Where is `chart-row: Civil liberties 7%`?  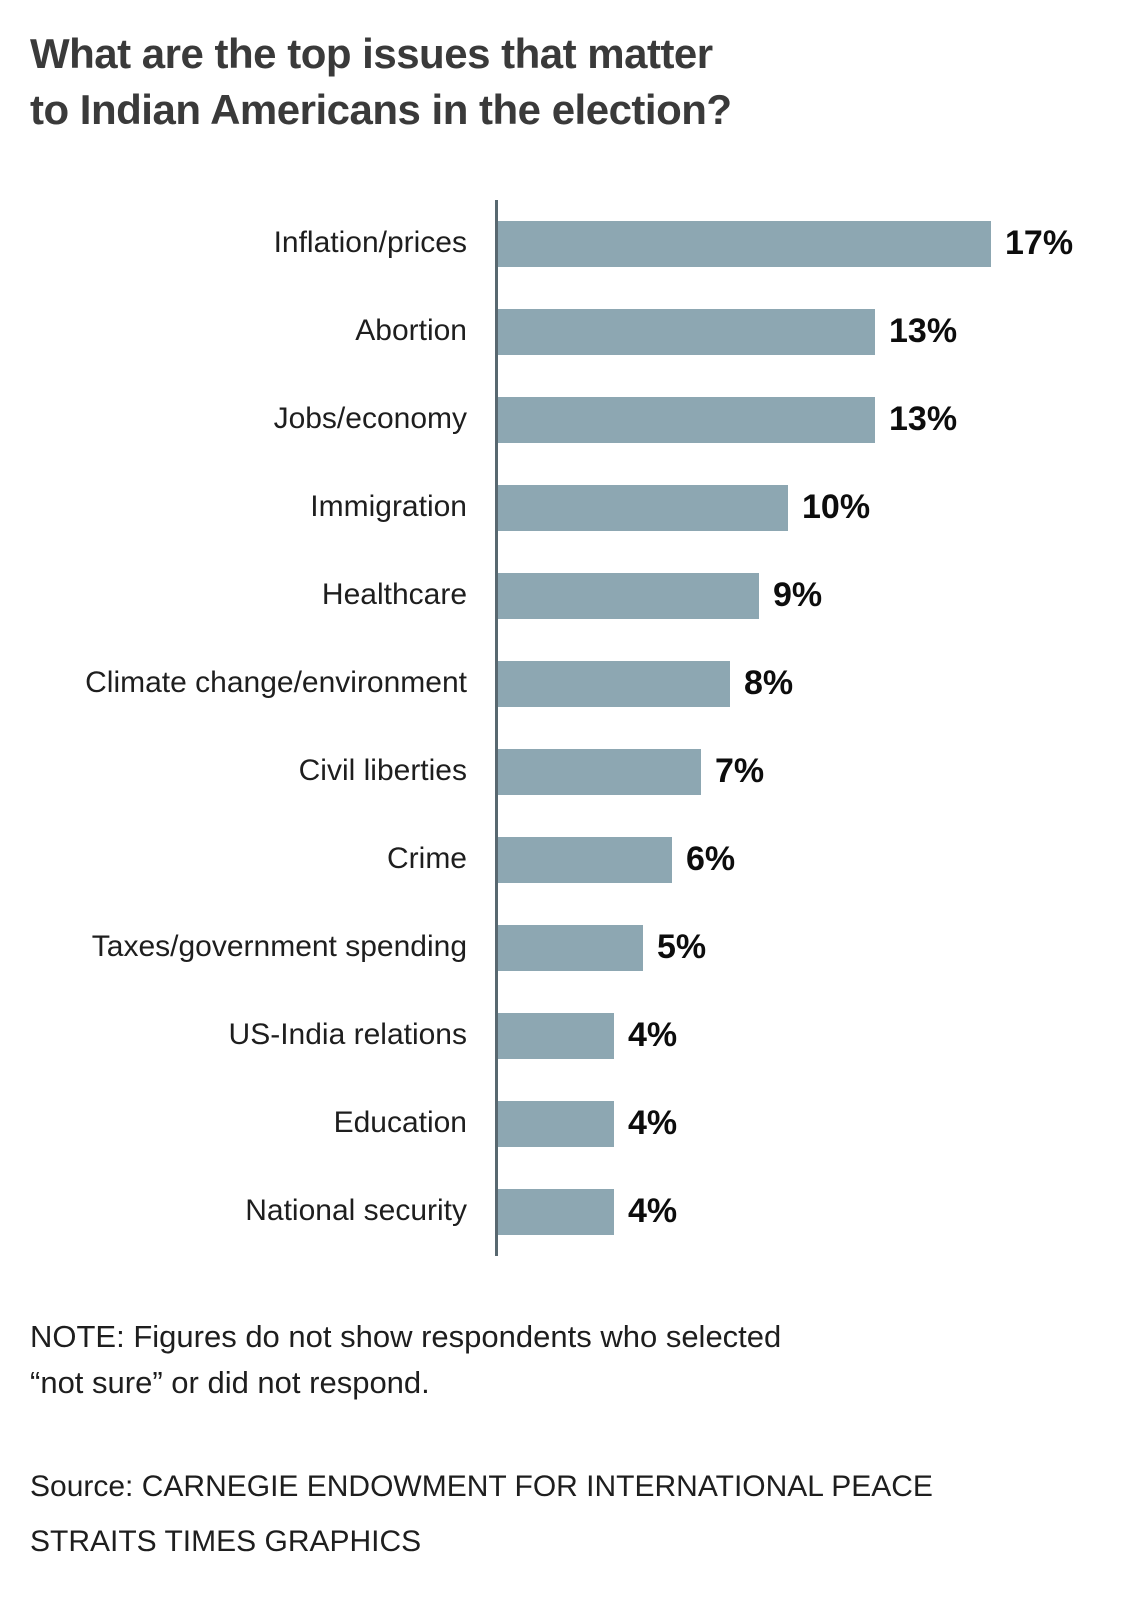
chart-row: Civil liberties 7% is located at coordinates (575, 771).